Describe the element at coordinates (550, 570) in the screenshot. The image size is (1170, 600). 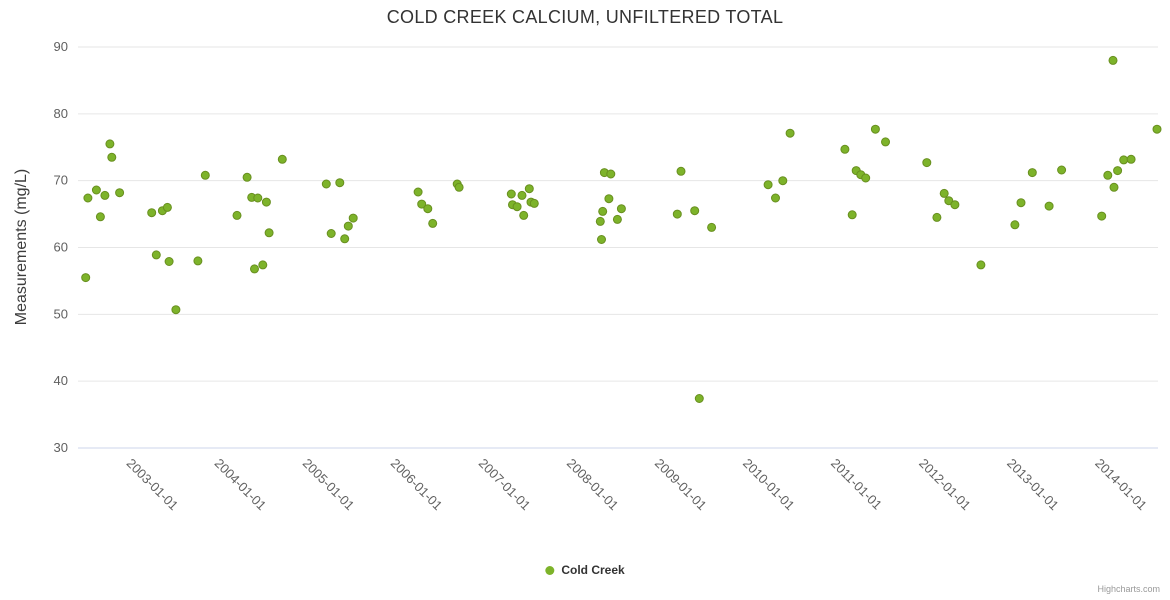
I see `legend-marker-icon` at that location.